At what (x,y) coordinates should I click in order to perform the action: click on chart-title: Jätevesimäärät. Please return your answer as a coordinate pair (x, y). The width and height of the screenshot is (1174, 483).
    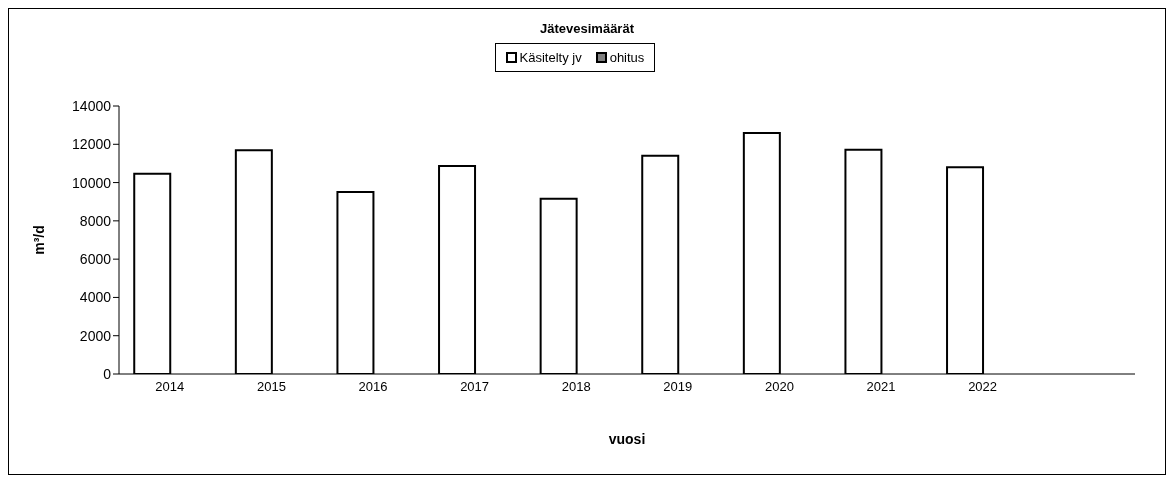
    Looking at the image, I should click on (587, 28).